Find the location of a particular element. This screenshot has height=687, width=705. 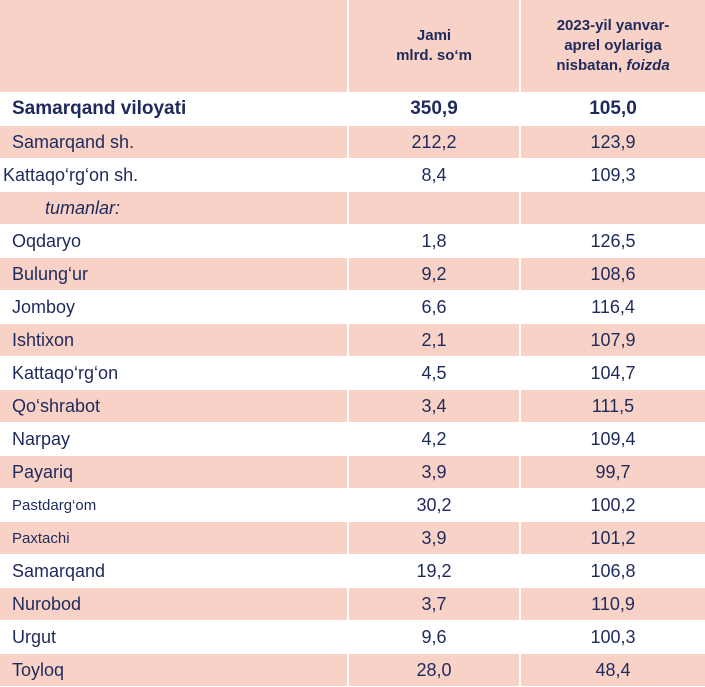

total-value: 1,8 is located at coordinates (434, 241).